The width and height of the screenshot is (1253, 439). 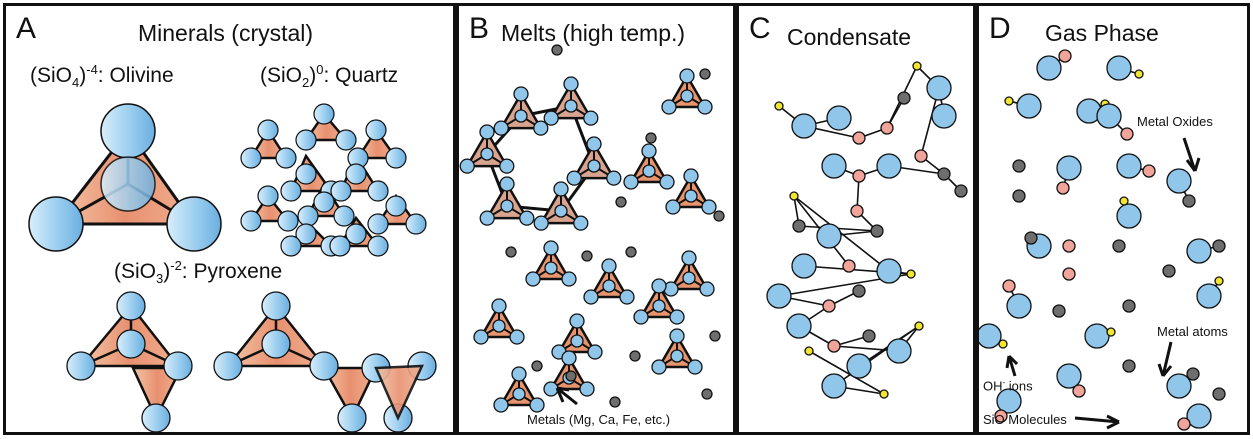 I want to click on metal-oxides-arrow, so click(x=1191, y=154).